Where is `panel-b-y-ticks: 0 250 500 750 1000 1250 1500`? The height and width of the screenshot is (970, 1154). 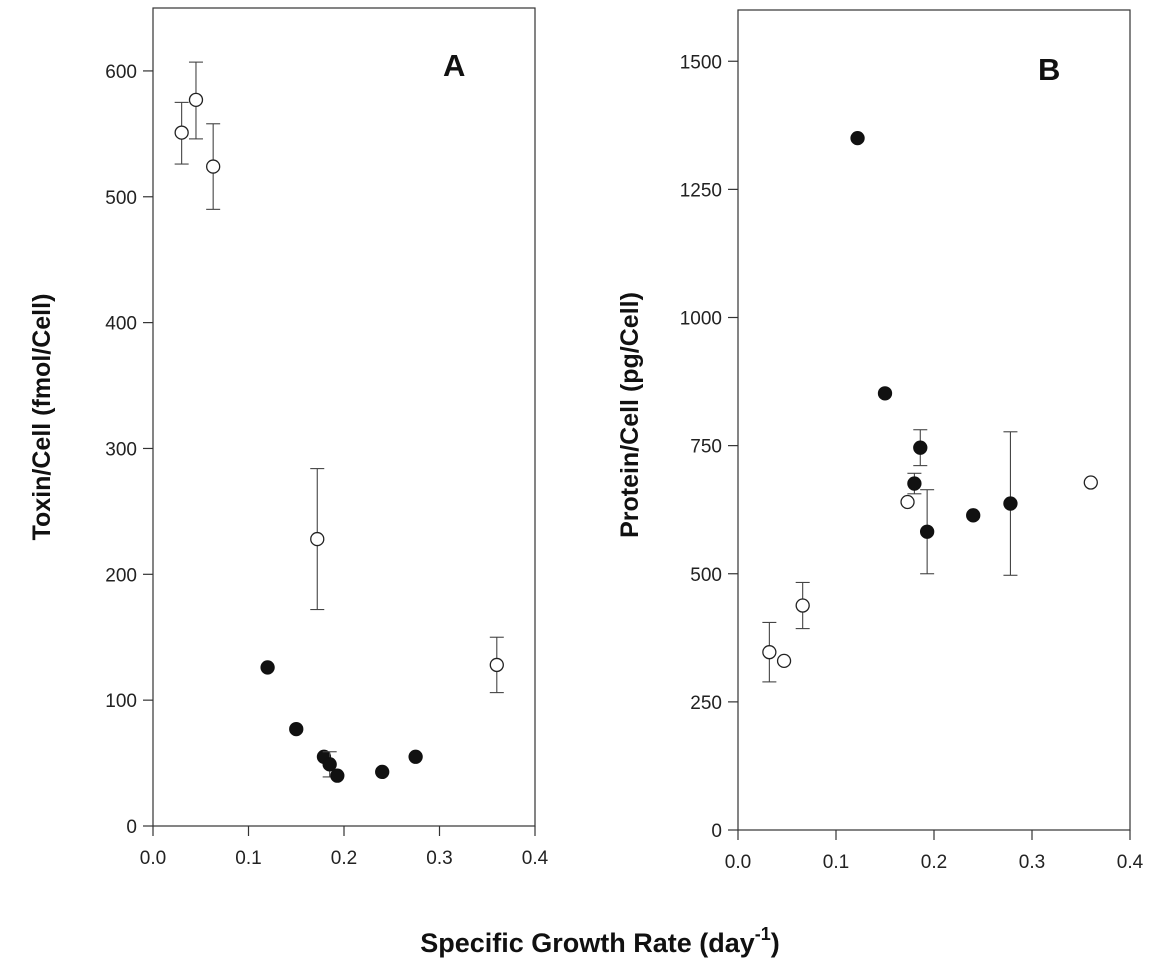
panel-b-y-ticks: 0 250 500 750 1000 1250 1500 is located at coordinates (709, 447).